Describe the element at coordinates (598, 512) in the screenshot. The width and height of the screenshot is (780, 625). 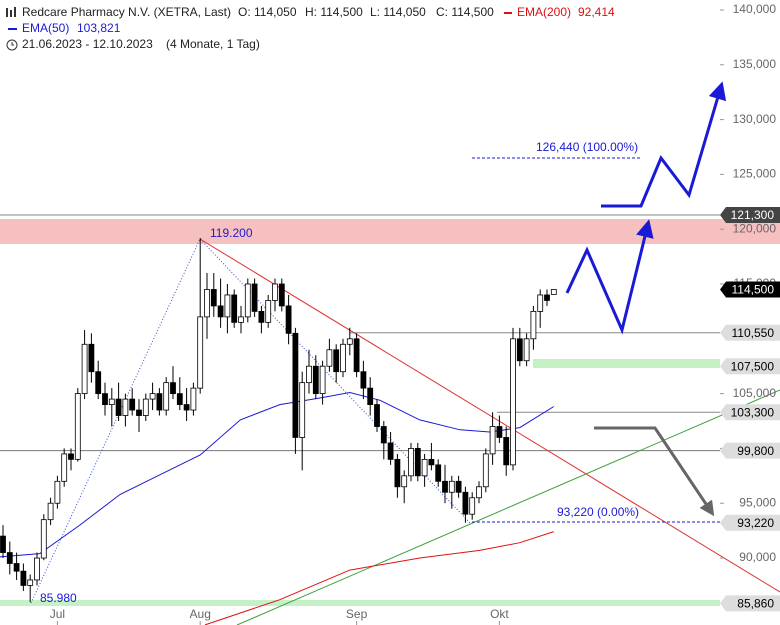
I see `annotation: 93,220 (0.00%)` at that location.